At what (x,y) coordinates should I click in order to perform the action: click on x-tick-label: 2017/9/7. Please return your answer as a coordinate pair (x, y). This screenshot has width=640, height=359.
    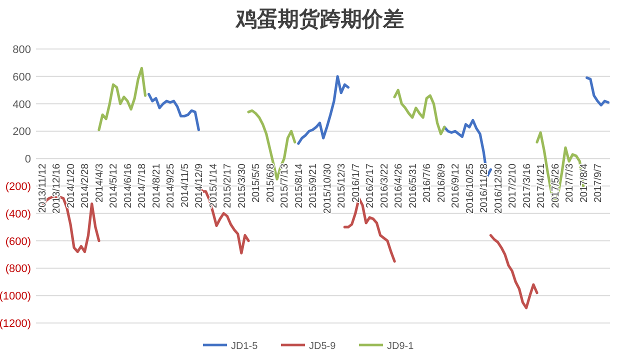
    Looking at the image, I should click on (598, 183).